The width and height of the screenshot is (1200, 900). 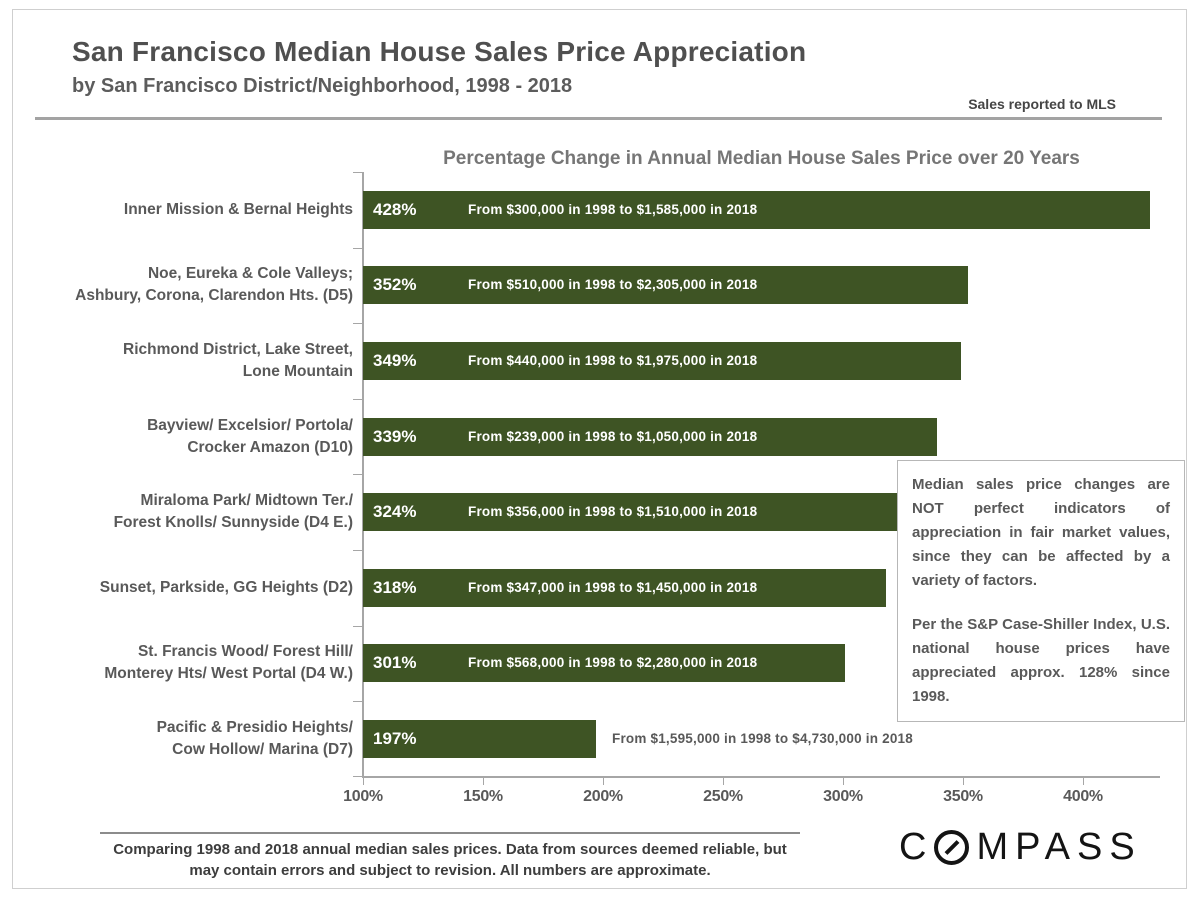 What do you see at coordinates (761, 777) in the screenshot?
I see `x-axis-line` at bounding box center [761, 777].